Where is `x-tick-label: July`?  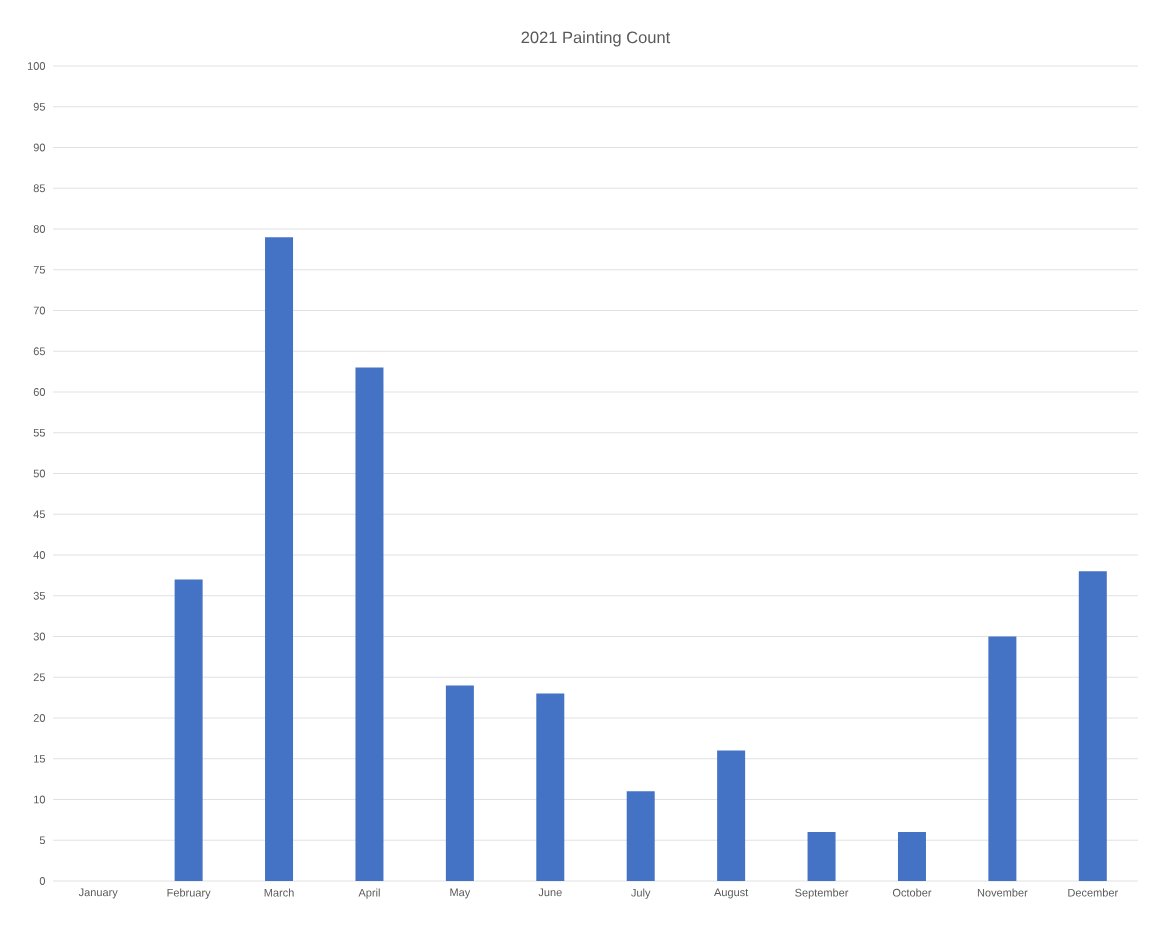
x-tick-label: July is located at coordinates (641, 893).